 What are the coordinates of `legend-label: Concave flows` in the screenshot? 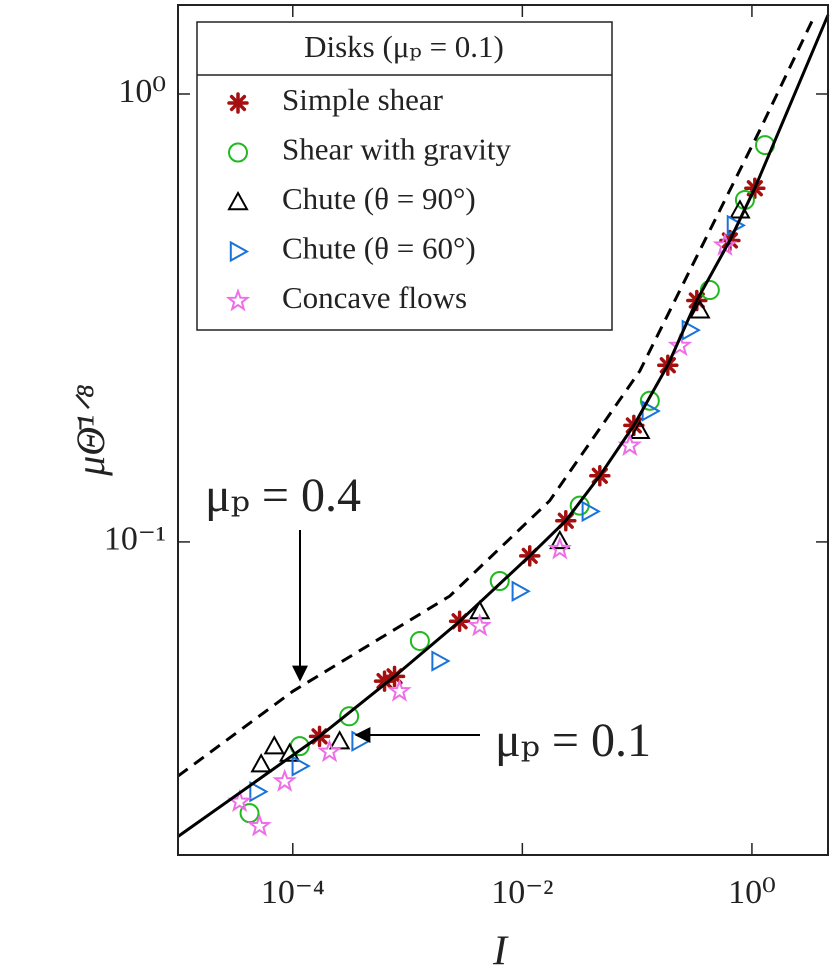 It's located at (374, 297).